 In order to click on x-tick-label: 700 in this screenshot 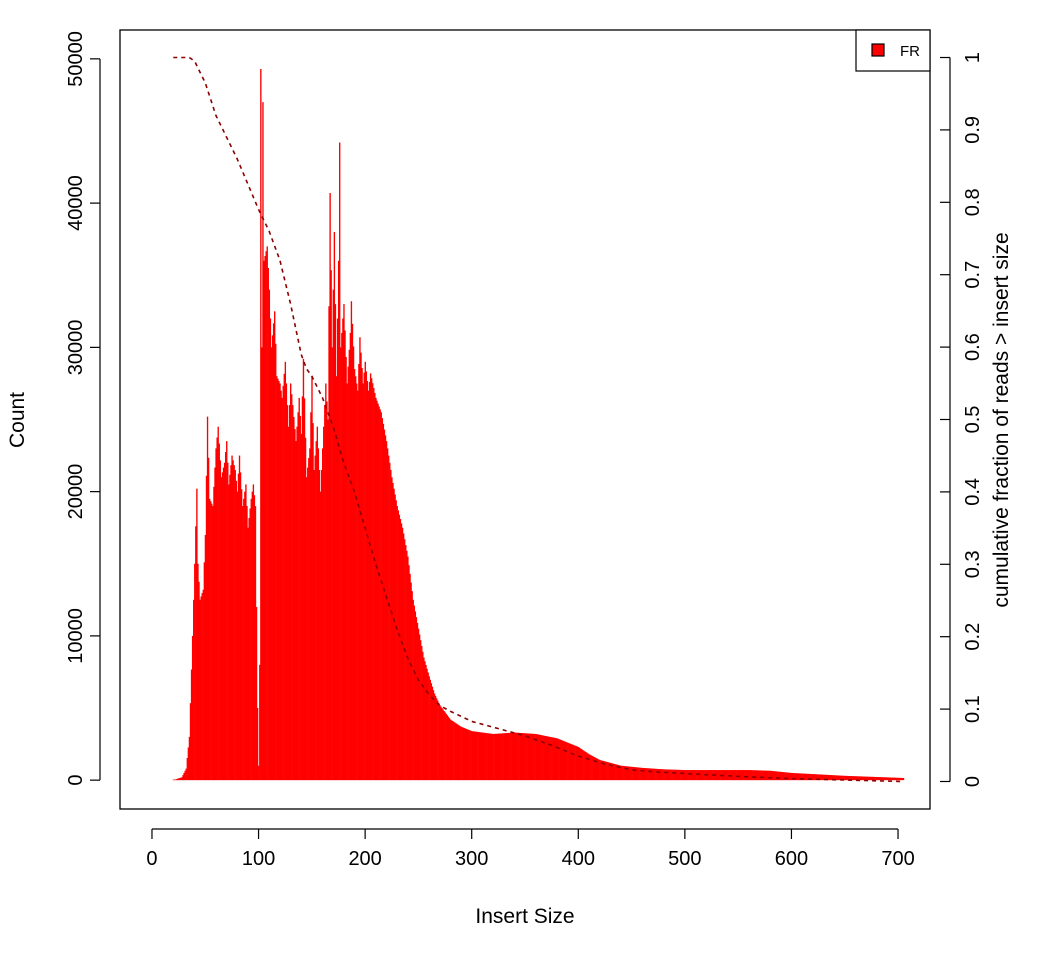, I will do `click(897, 859)`.